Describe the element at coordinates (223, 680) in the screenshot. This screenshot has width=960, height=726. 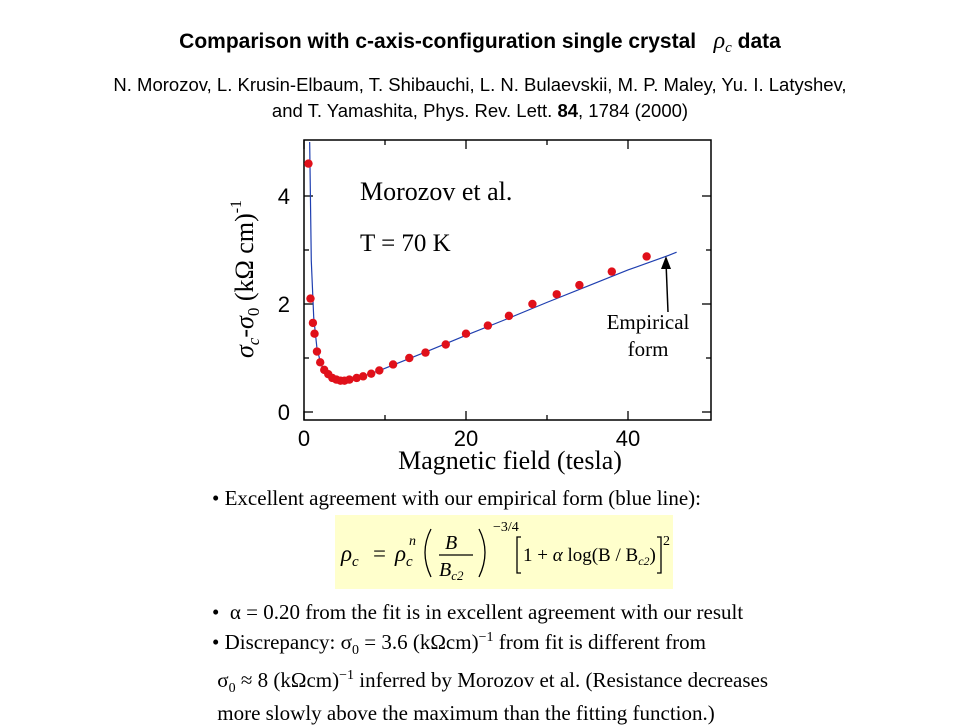
I see `bullet-4-sigma: σ` at that location.